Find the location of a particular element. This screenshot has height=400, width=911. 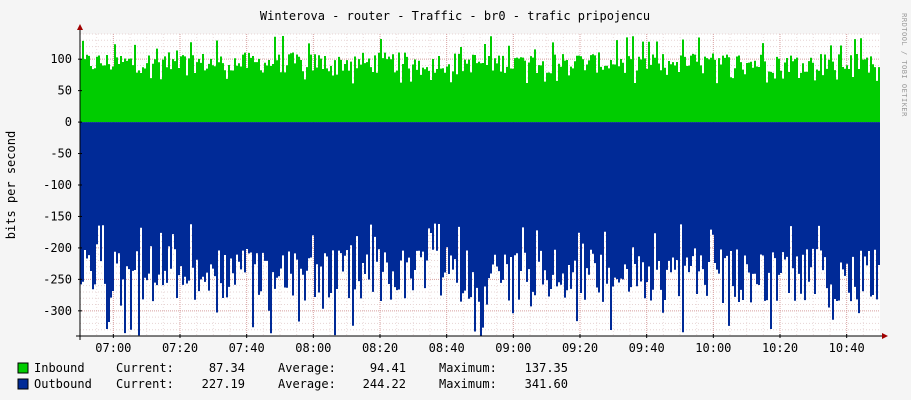

y-axis-arrow is located at coordinates (80, 27).